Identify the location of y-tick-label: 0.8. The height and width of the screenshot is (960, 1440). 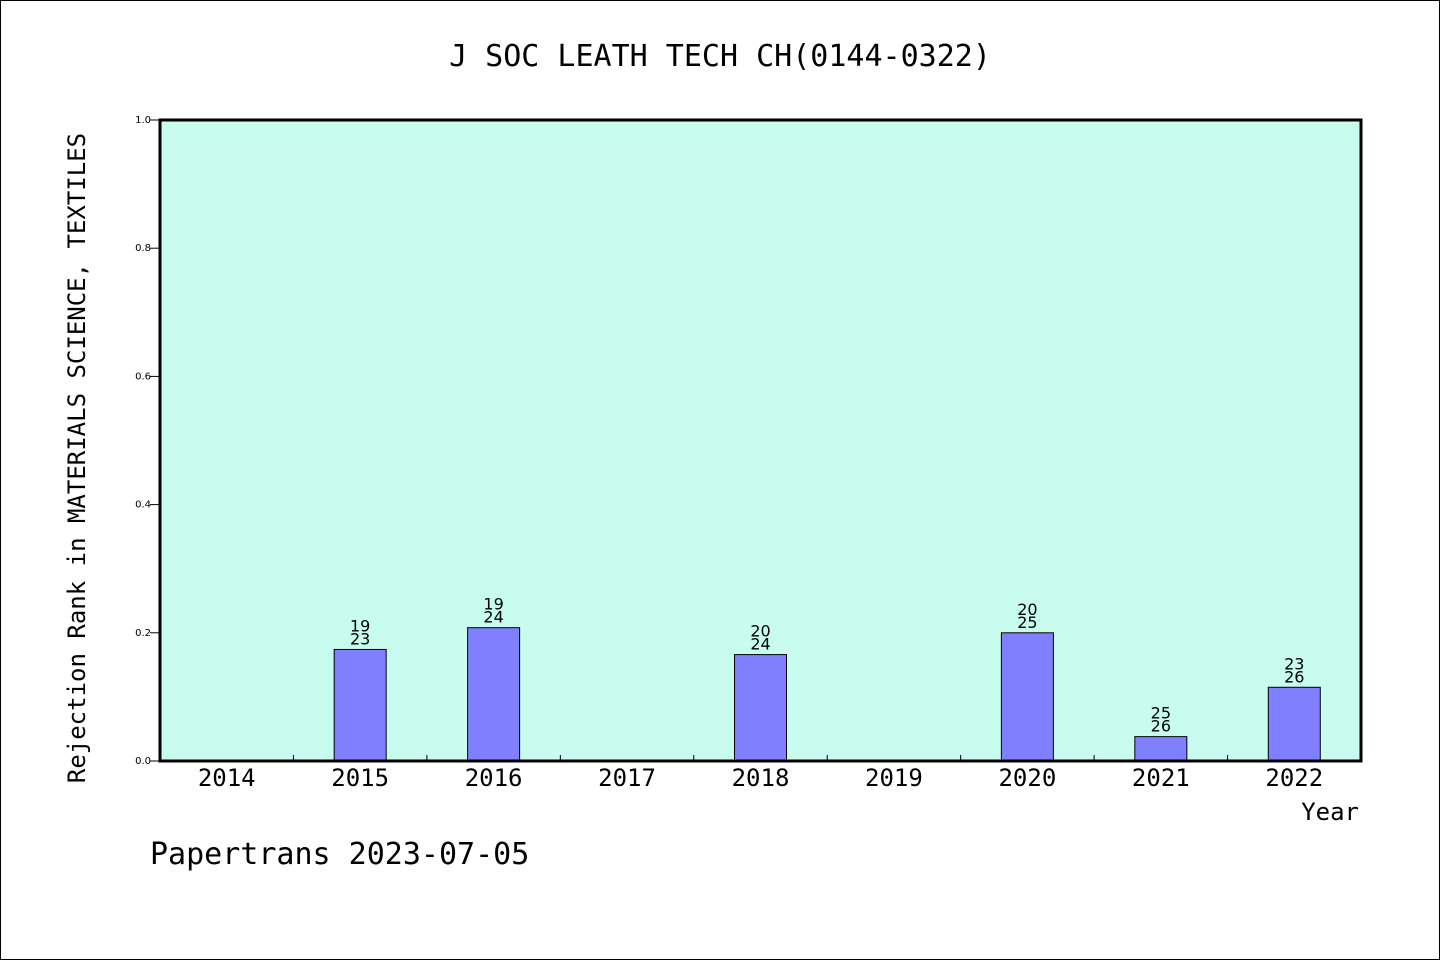
(143, 248).